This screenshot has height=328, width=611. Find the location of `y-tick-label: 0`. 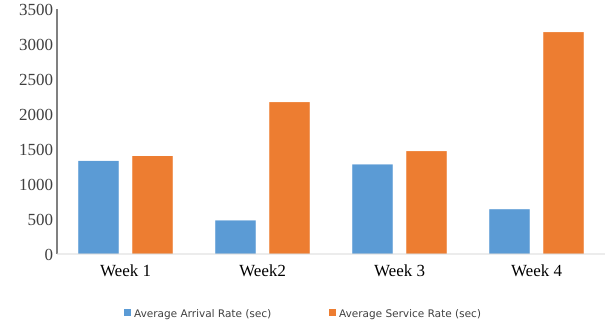

y-tick-label: 0 is located at coordinates (48, 254).